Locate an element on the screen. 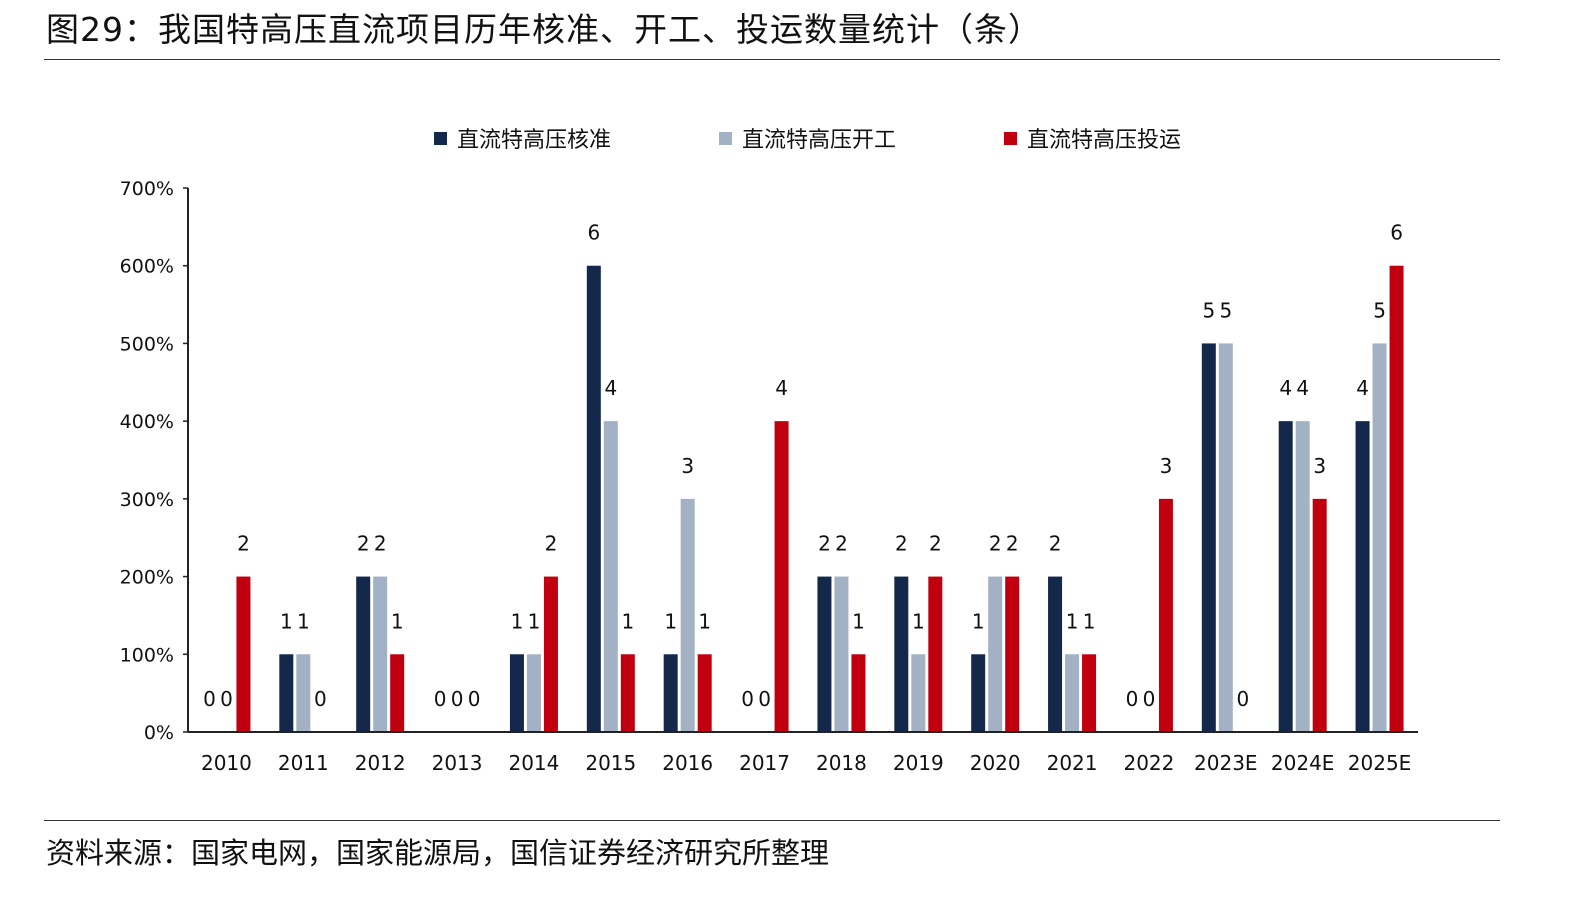 The width and height of the screenshot is (1587, 900). bar-started-2023E is located at coordinates (1225, 537).